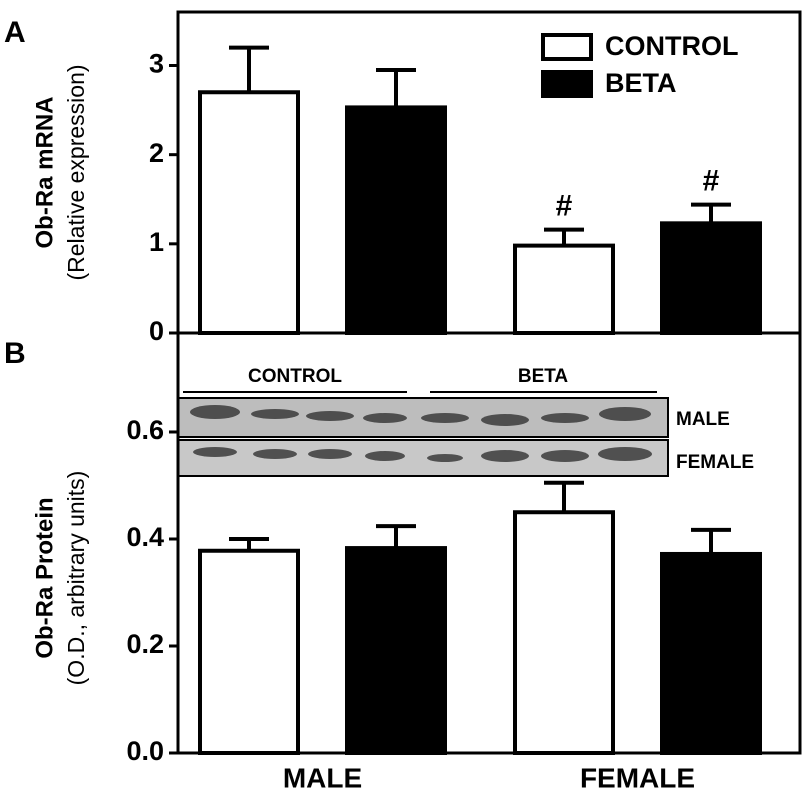  What do you see at coordinates (44, 172) in the screenshot?
I see `y-axis-label: Ob-Ra mRNA` at bounding box center [44, 172].